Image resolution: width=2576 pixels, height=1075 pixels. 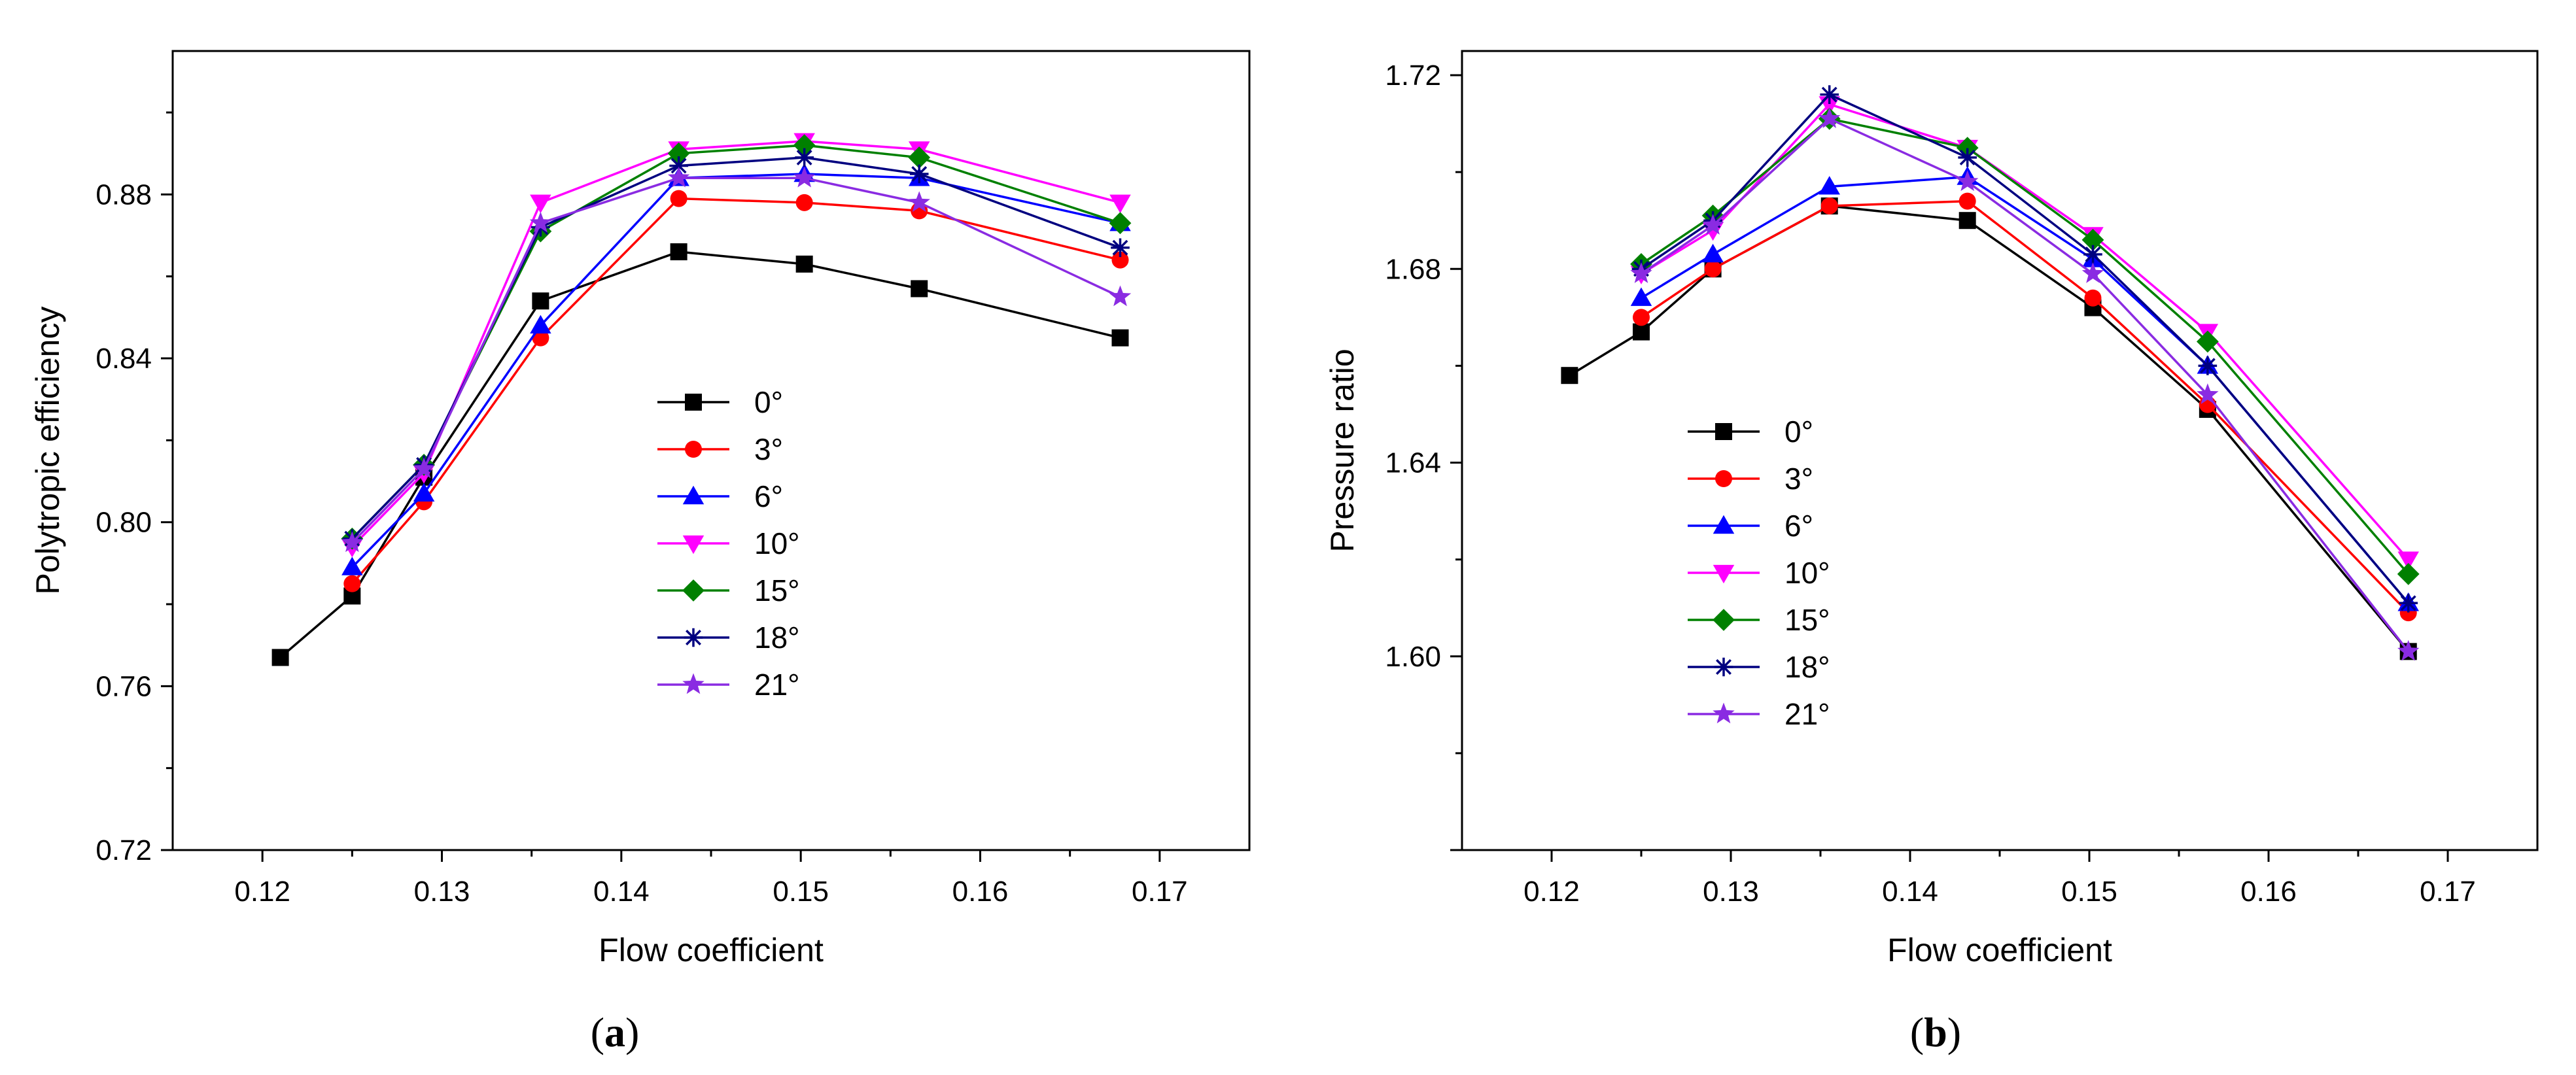 What do you see at coordinates (47, 451) in the screenshot?
I see `y-axis-title: Polytropic efficiency` at bounding box center [47, 451].